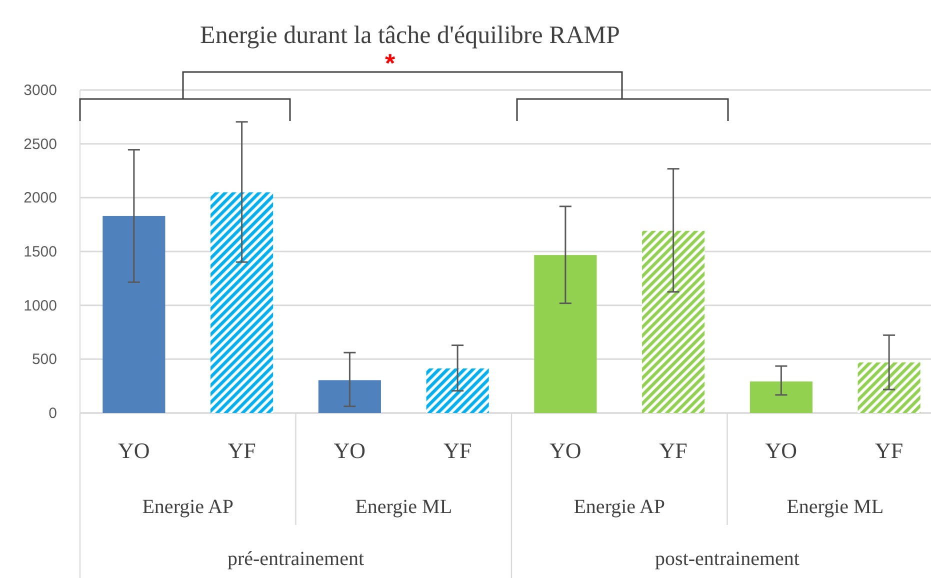 The width and height of the screenshot is (931, 578). I want to click on y-tick-label: 1500, so click(40, 252).